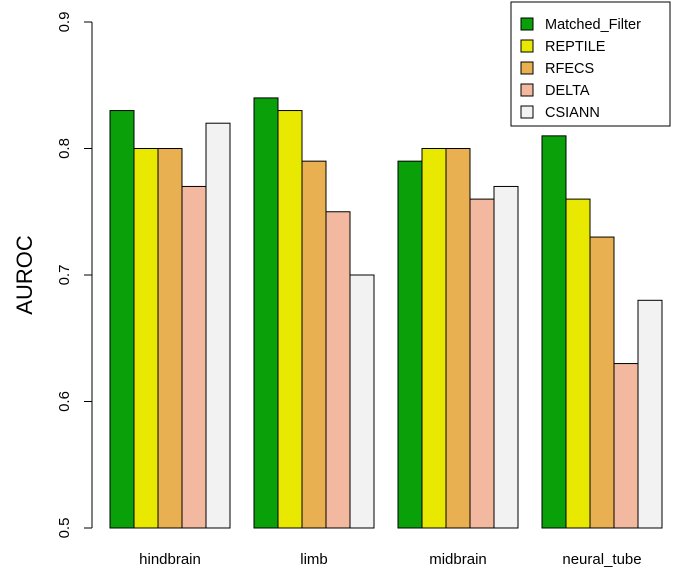  What do you see at coordinates (218, 325) in the screenshot?
I see `bar-csiann-hindbrain` at bounding box center [218, 325].